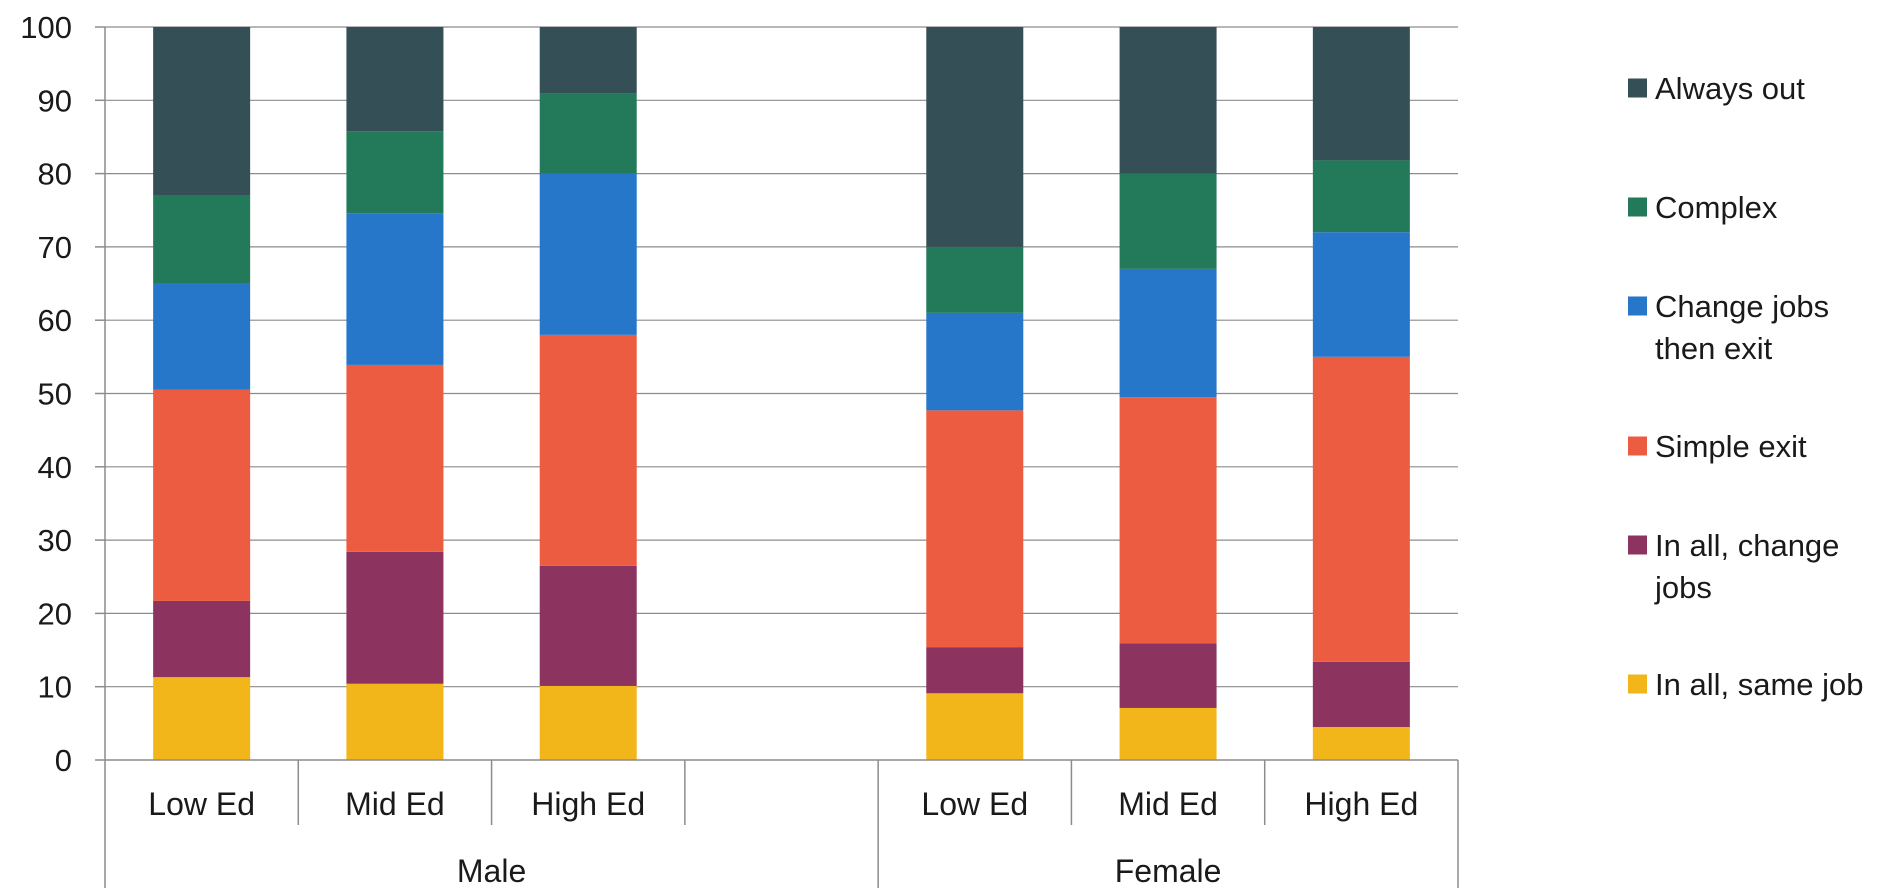 The image size is (1903, 888). What do you see at coordinates (55, 394) in the screenshot?
I see `y-tick-label: 50` at bounding box center [55, 394].